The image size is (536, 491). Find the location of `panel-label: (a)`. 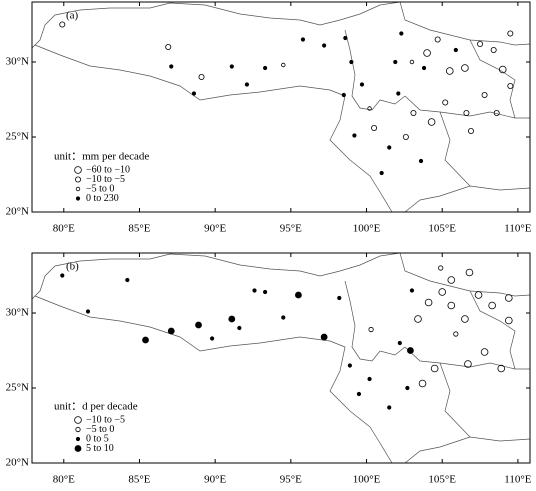

panel-label: (a) is located at coordinates (72, 16).